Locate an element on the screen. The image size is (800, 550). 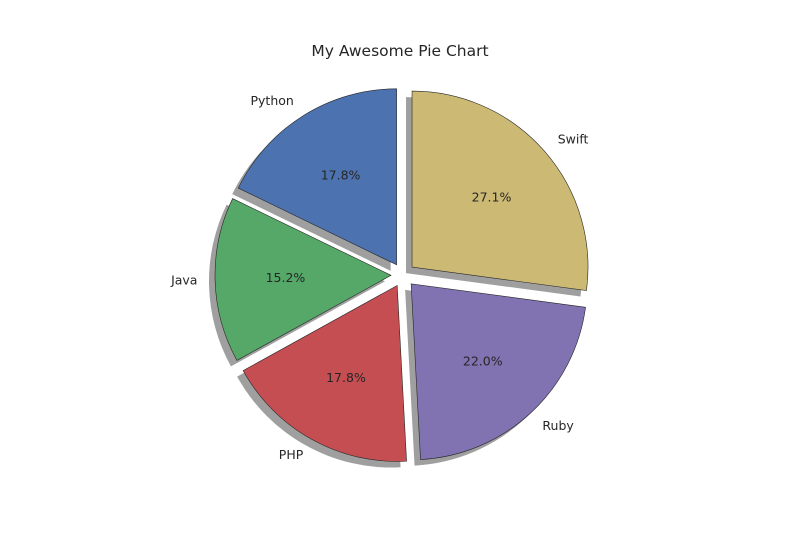
slice-php is located at coordinates (324, 373).